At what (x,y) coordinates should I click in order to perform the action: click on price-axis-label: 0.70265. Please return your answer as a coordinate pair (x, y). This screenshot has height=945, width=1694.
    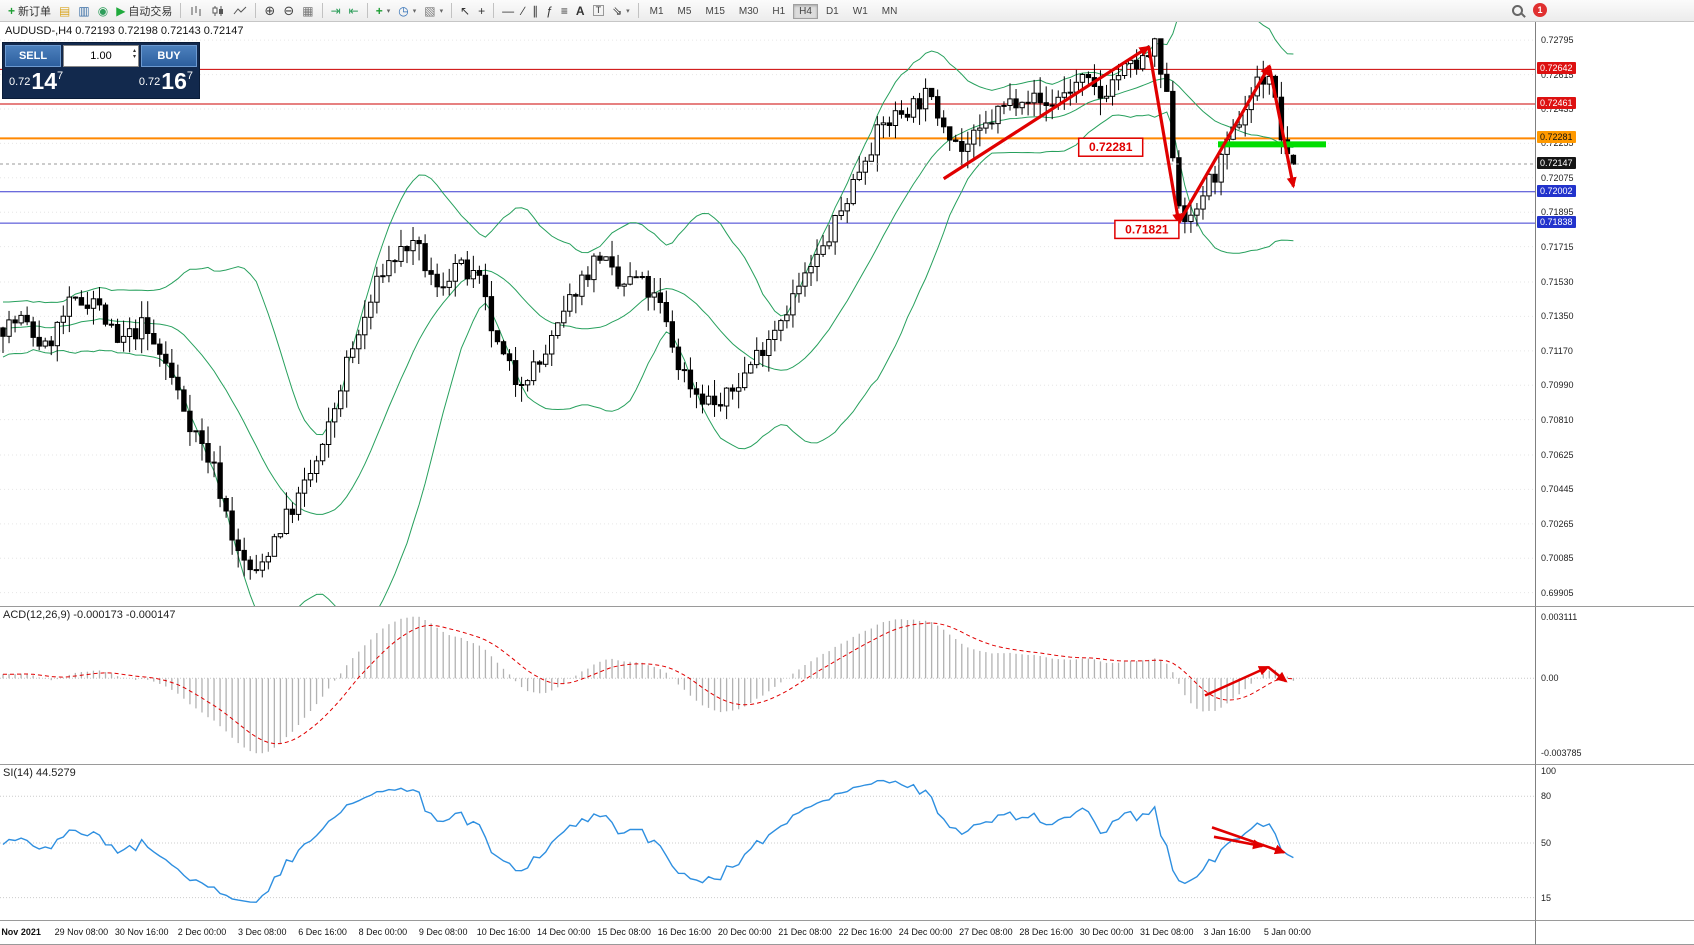
    Looking at the image, I should click on (1557, 523).